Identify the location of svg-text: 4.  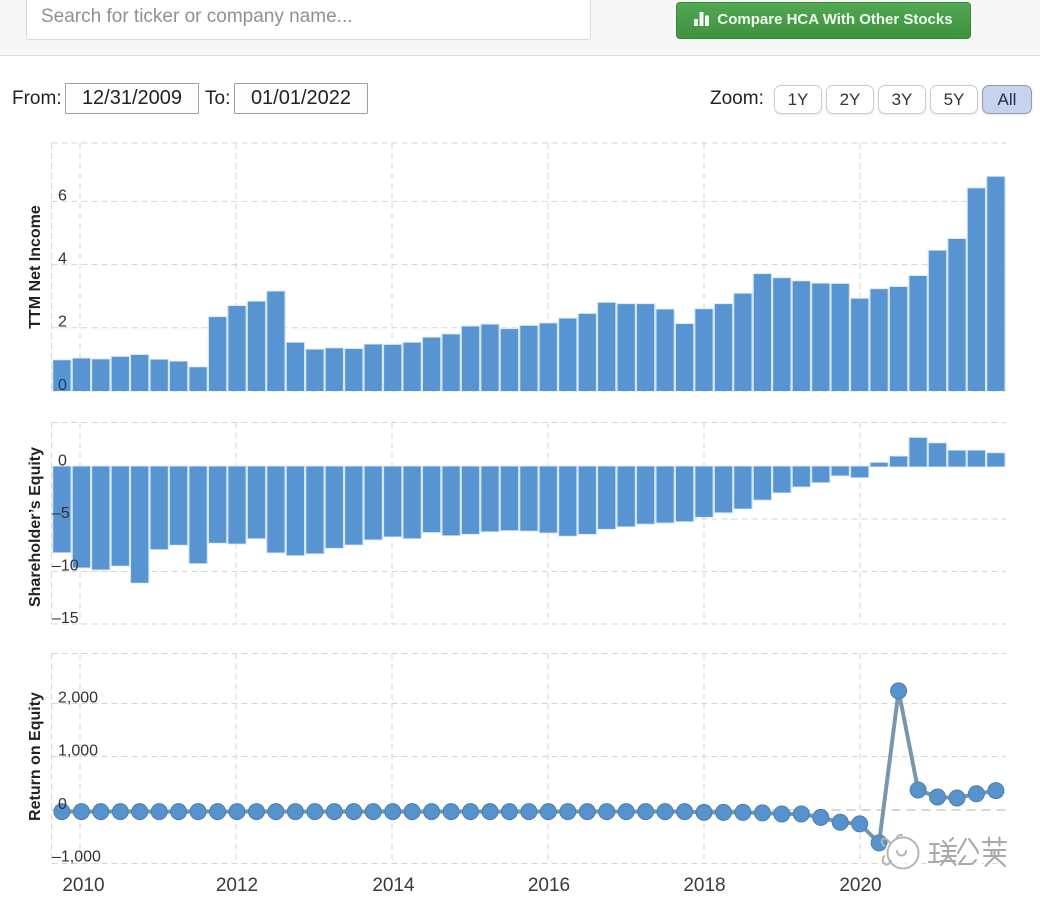
(62, 259).